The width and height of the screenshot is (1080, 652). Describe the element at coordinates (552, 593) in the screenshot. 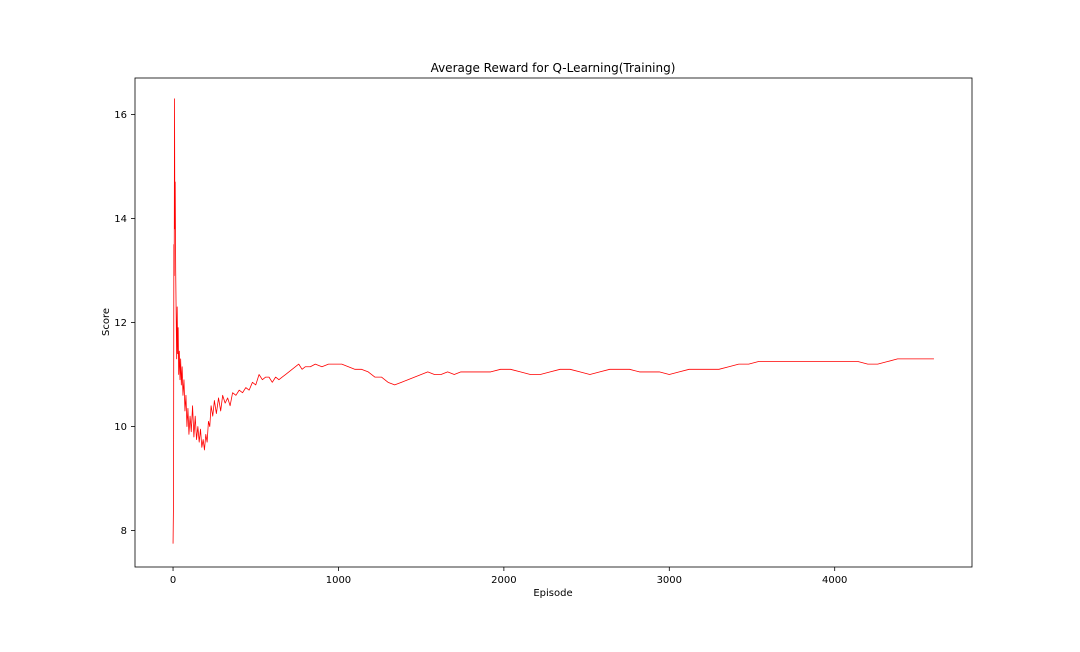

I see `x-axis-label: Episode` at that location.